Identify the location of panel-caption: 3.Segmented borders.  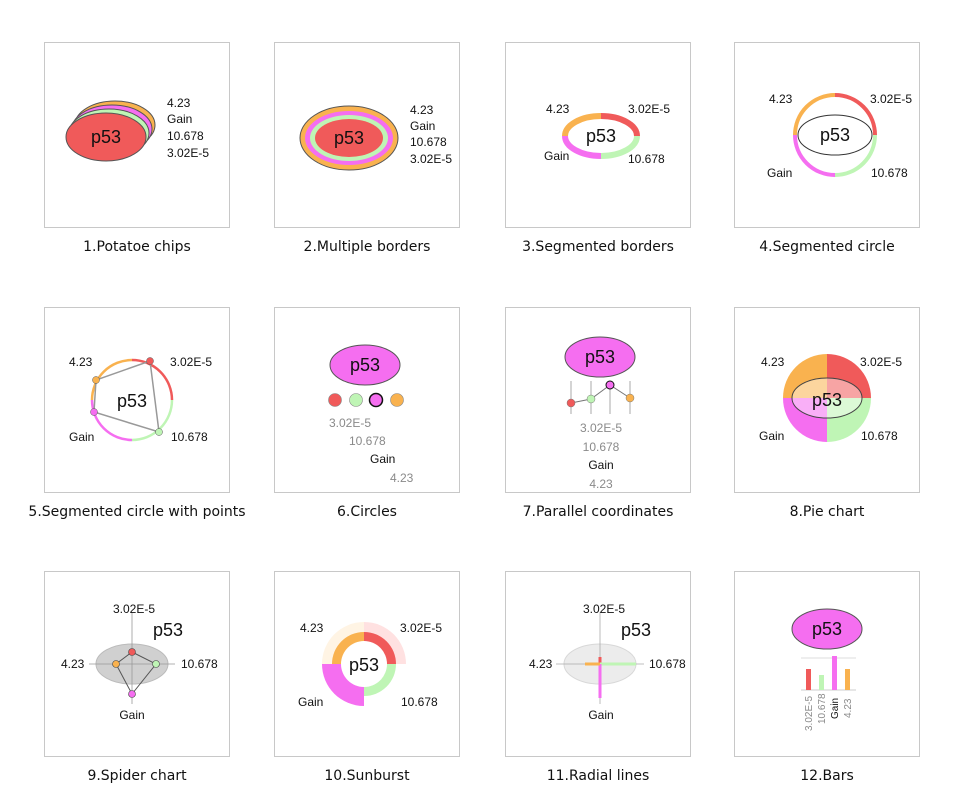
(598, 247).